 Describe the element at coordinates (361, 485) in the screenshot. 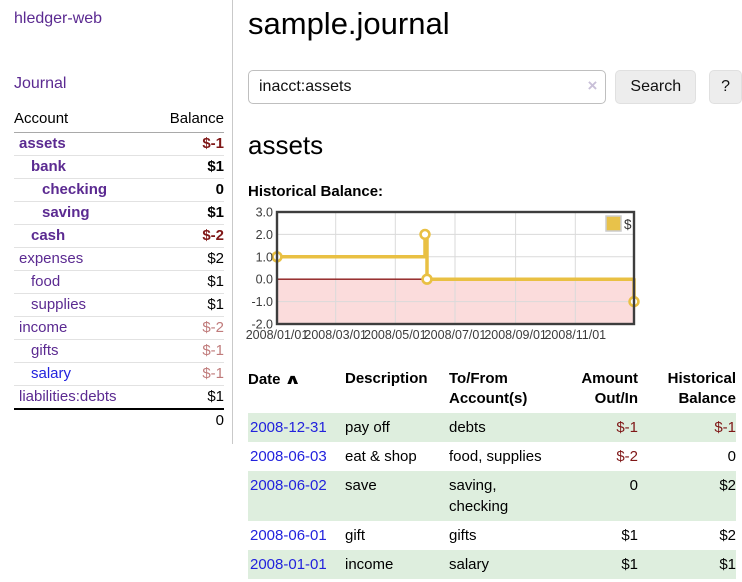

I see `transaction-description: save` at that location.